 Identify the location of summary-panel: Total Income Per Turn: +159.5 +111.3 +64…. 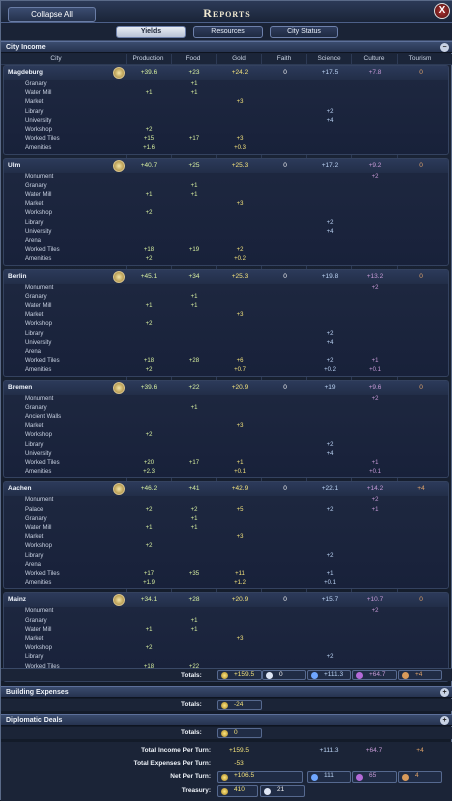
(226, 771).